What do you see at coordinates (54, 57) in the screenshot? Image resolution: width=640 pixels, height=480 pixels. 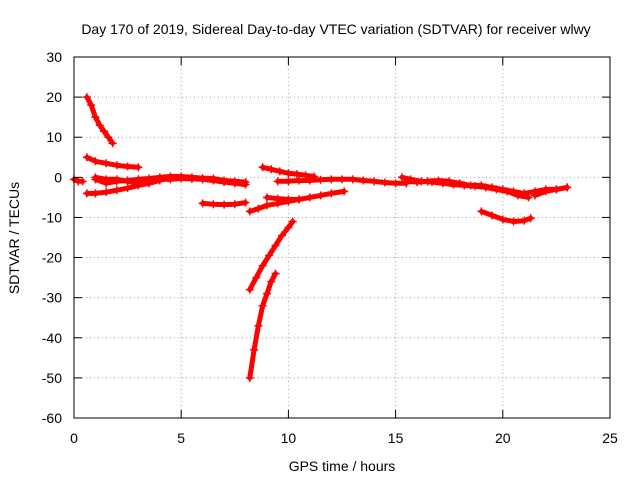 I see `y-tick-label: 30` at bounding box center [54, 57].